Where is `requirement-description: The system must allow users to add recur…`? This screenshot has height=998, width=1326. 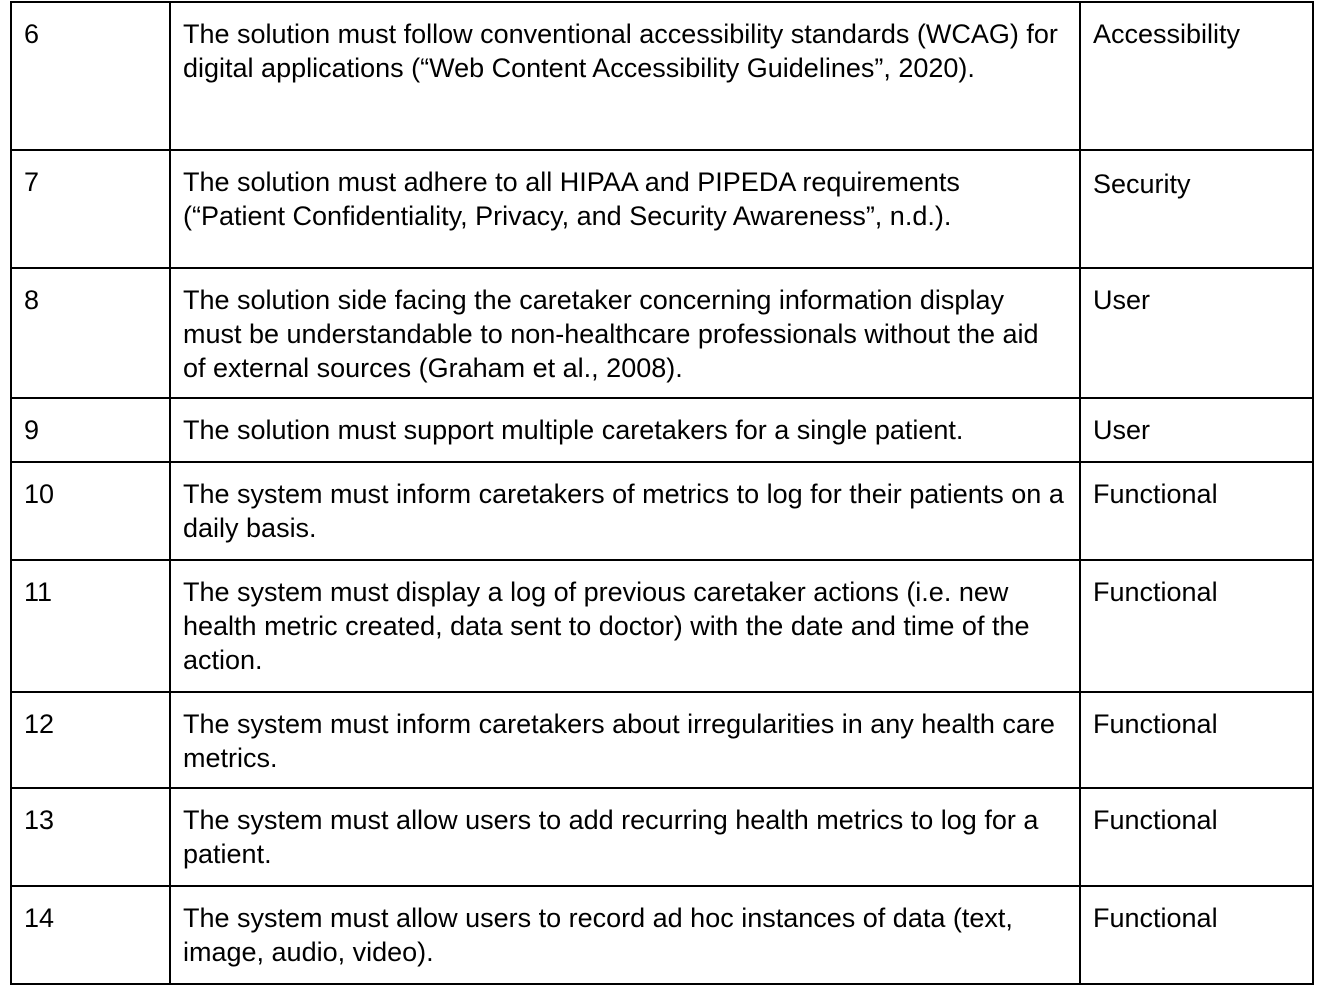
requirement-description: The system must allow users to add recur… is located at coordinates (625, 837).